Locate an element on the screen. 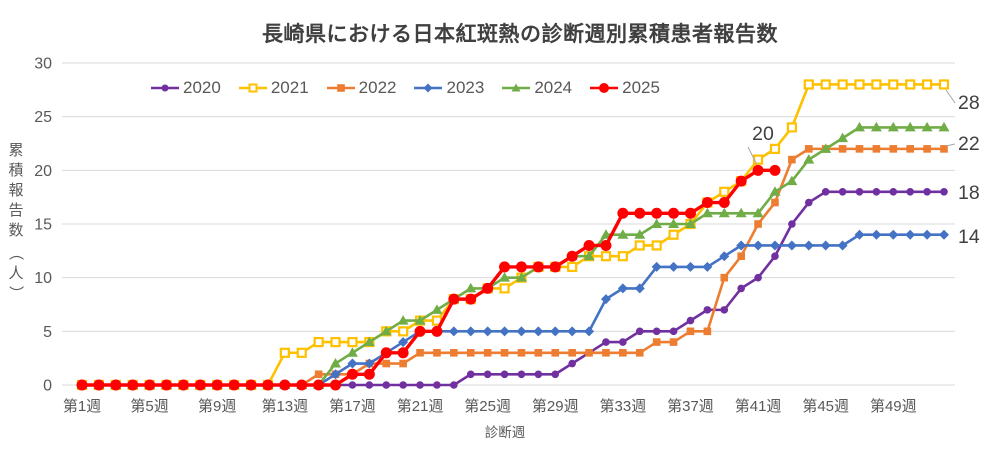 This screenshot has width=990, height=454. svg-text: 累 is located at coordinates (15, 150).